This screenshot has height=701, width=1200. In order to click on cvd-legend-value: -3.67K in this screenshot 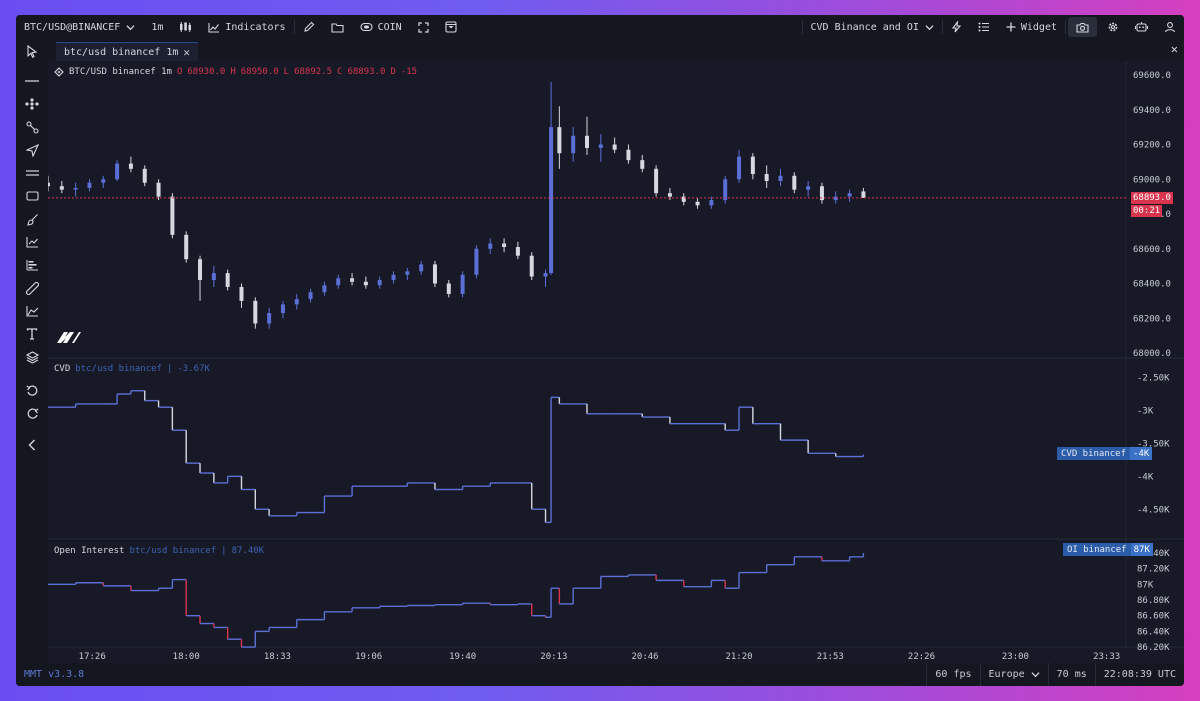, I will do `click(193, 369)`.